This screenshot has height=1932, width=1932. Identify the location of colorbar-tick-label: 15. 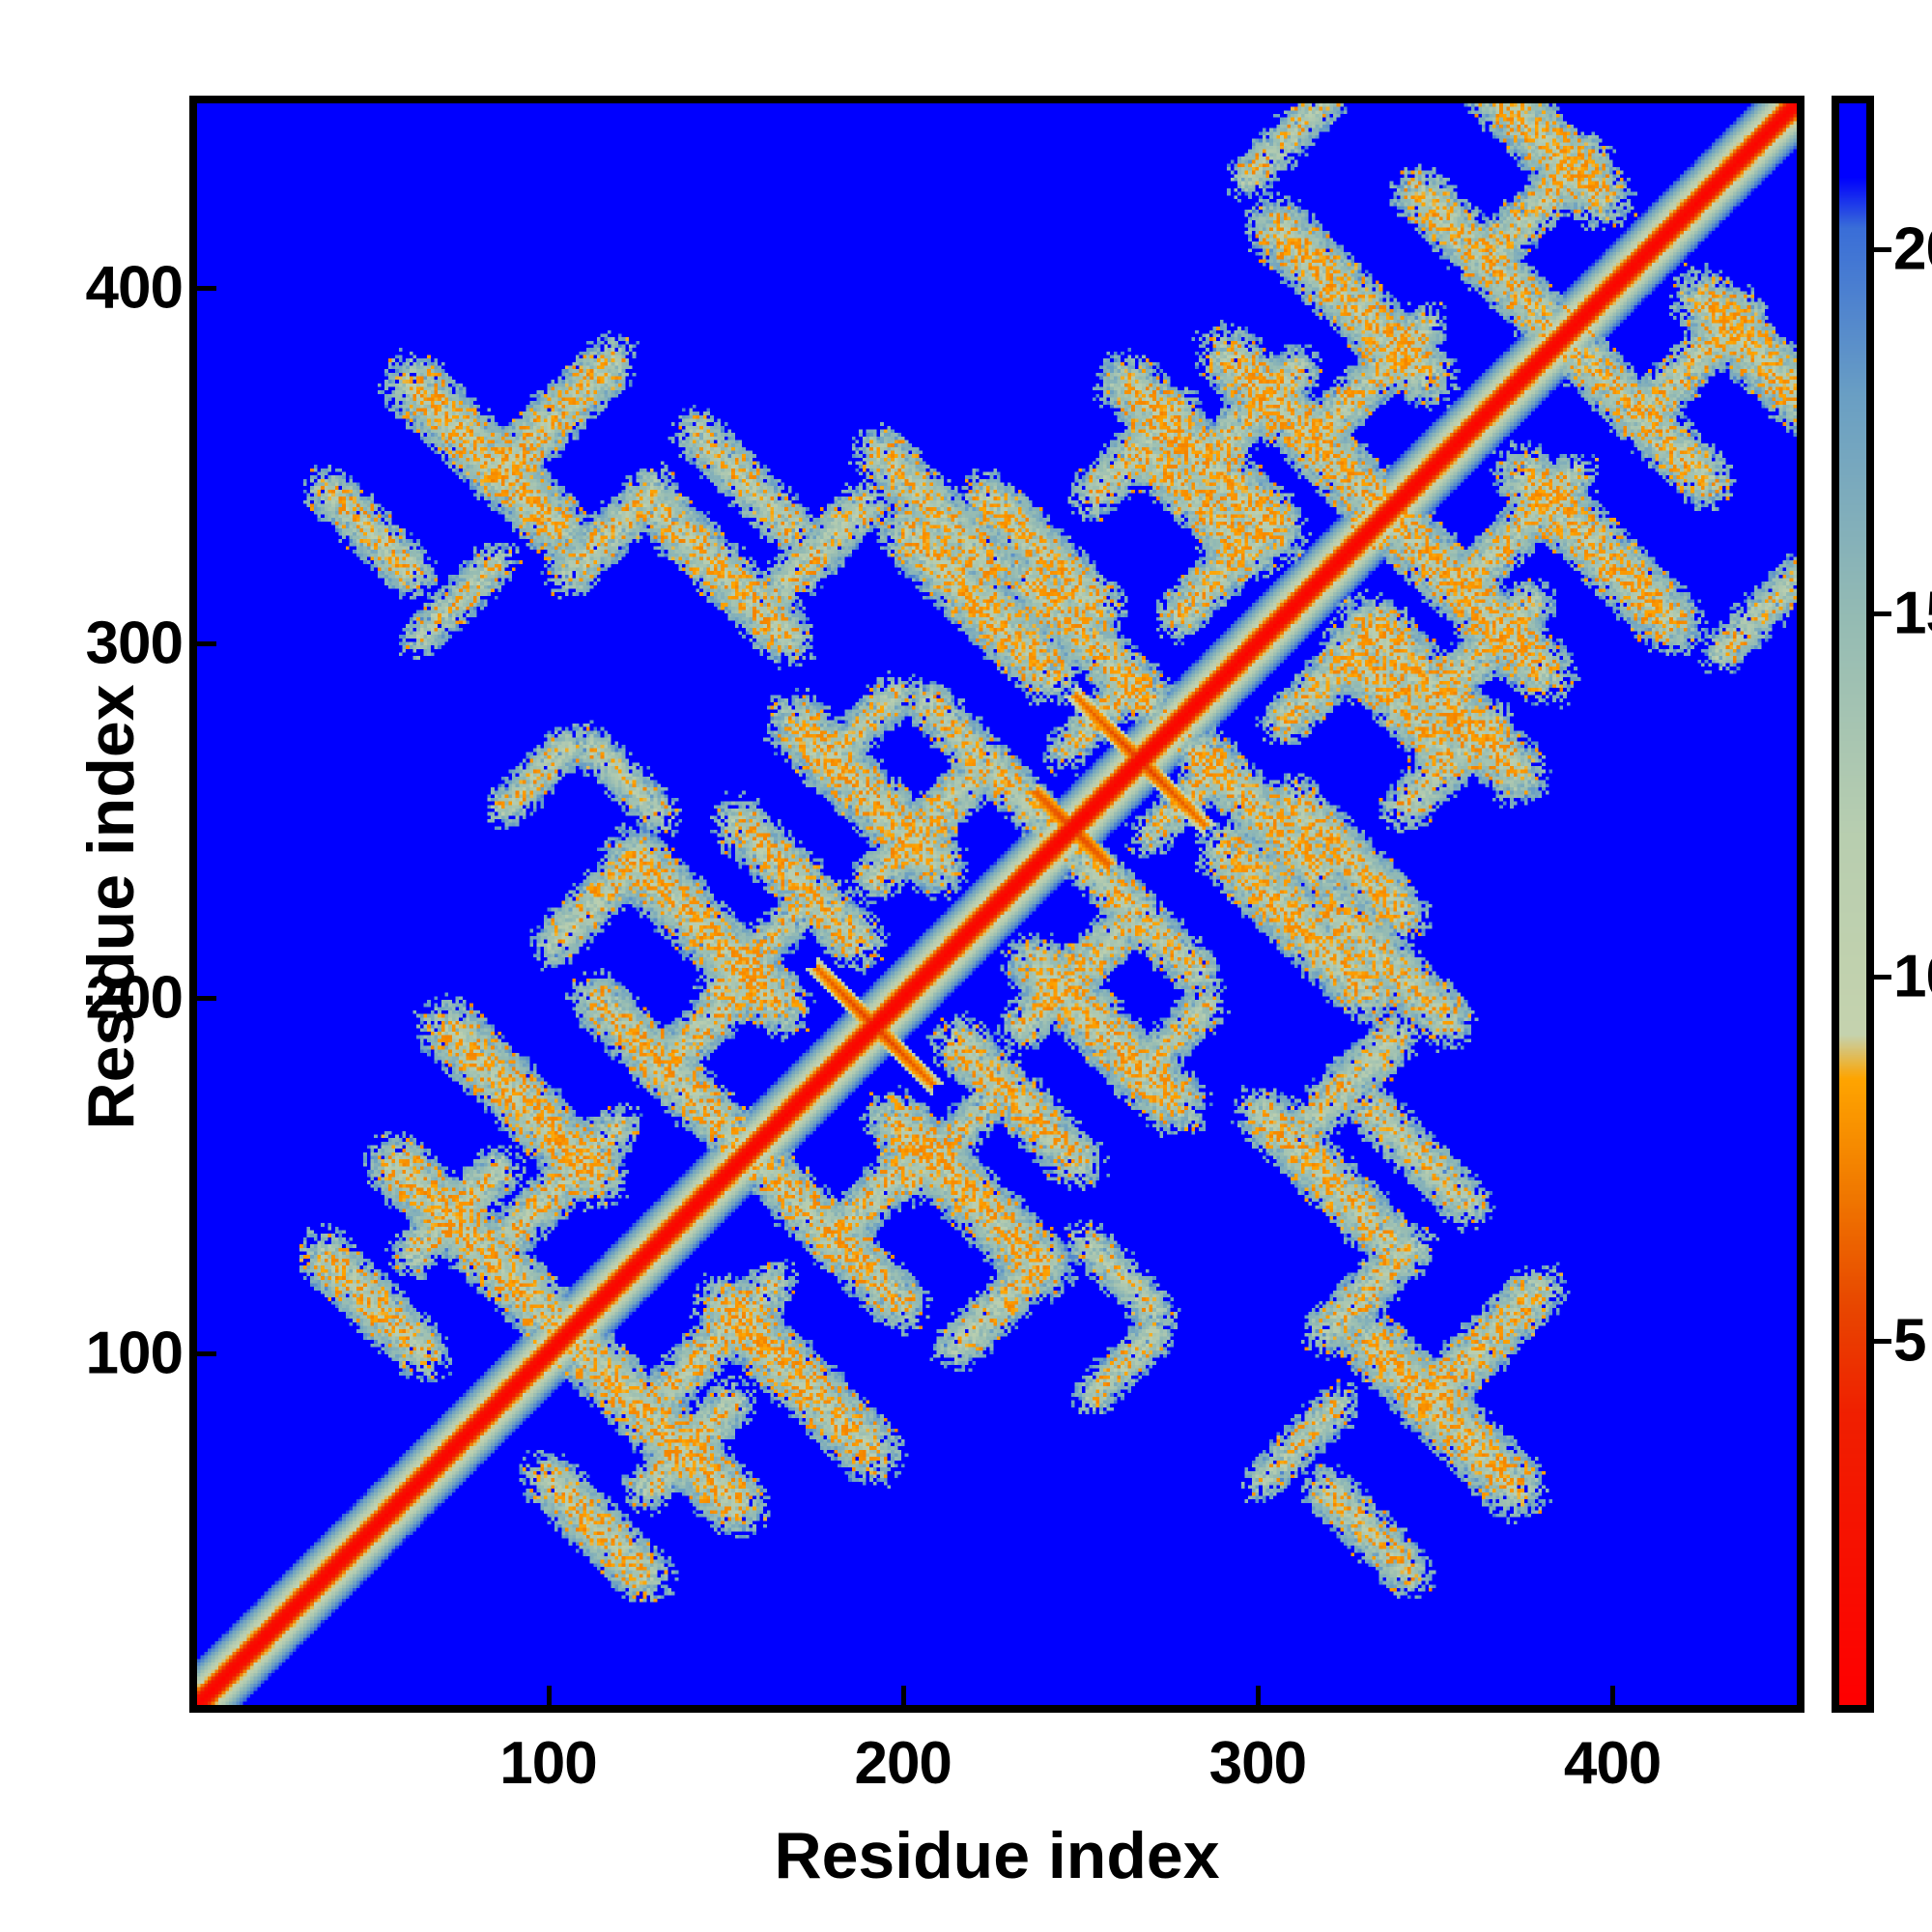
(1912, 613).